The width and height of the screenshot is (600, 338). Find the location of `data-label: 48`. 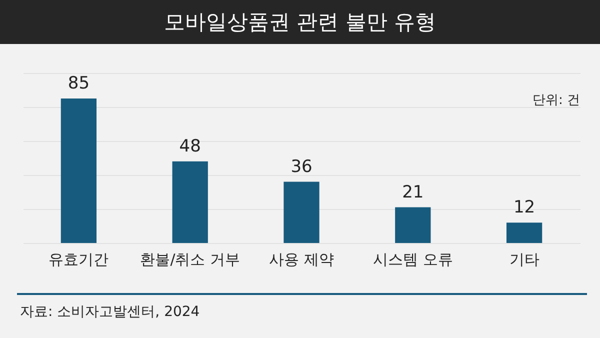

data-label: 48 is located at coordinates (190, 146).